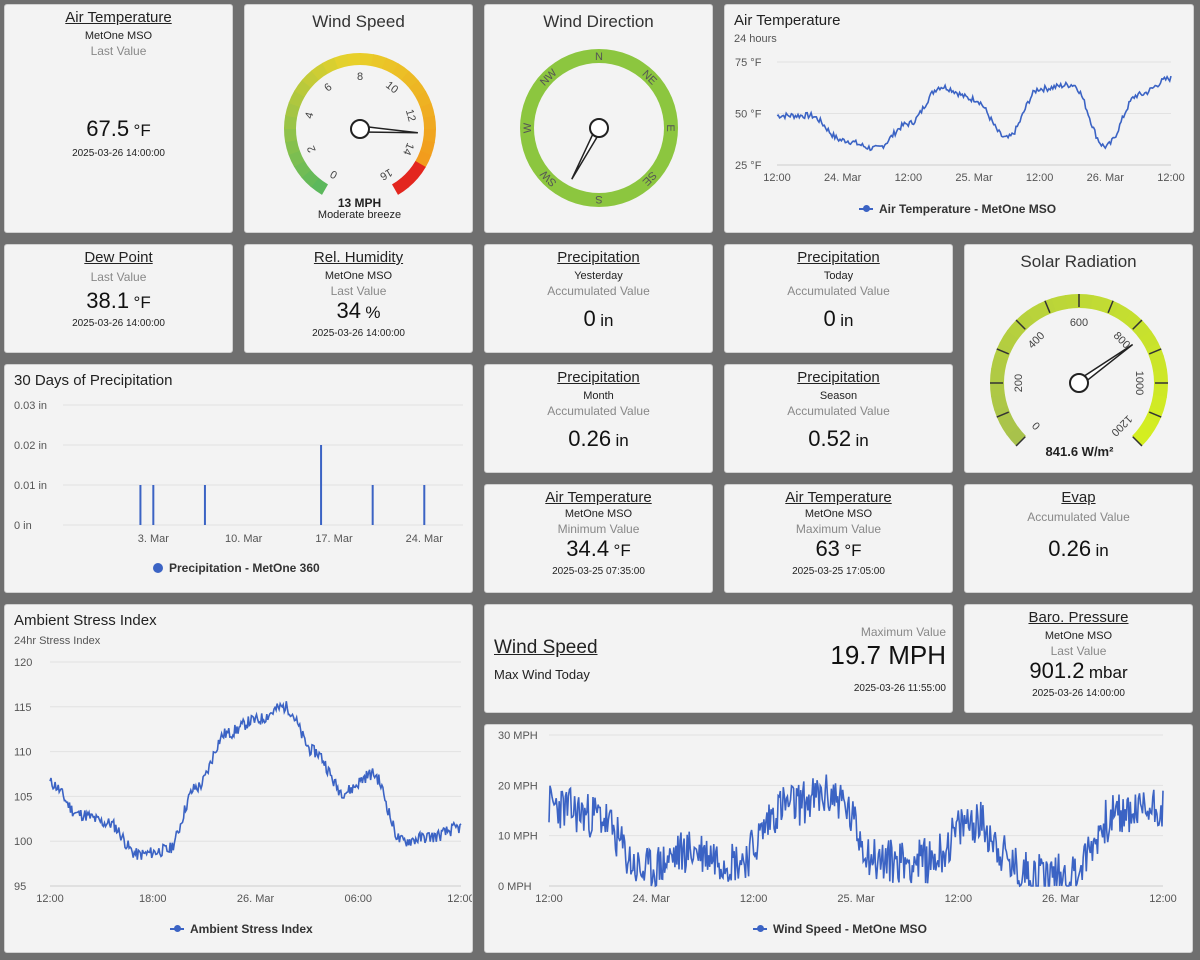 The height and width of the screenshot is (960, 1200). What do you see at coordinates (1057, 670) in the screenshot?
I see `value: 901.2` at bounding box center [1057, 670].